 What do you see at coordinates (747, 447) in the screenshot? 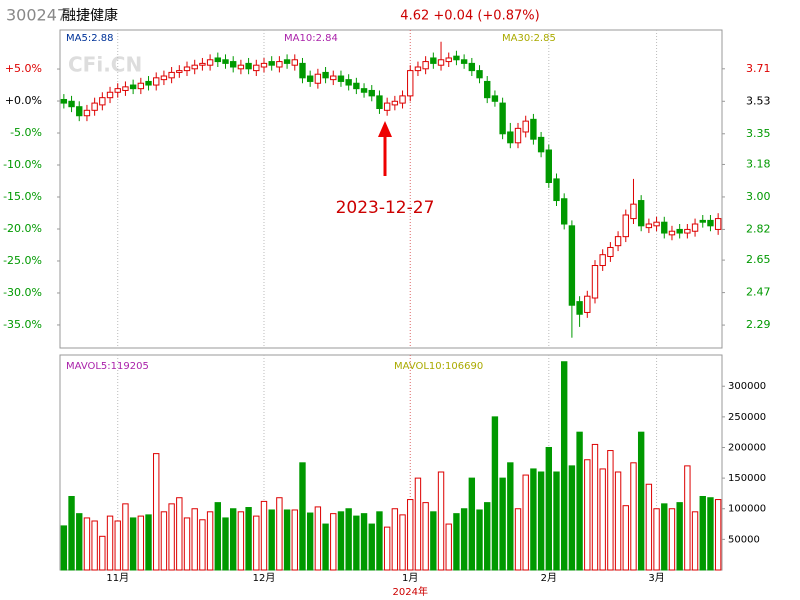
I see `y-tick-label: 200000` at bounding box center [747, 447].